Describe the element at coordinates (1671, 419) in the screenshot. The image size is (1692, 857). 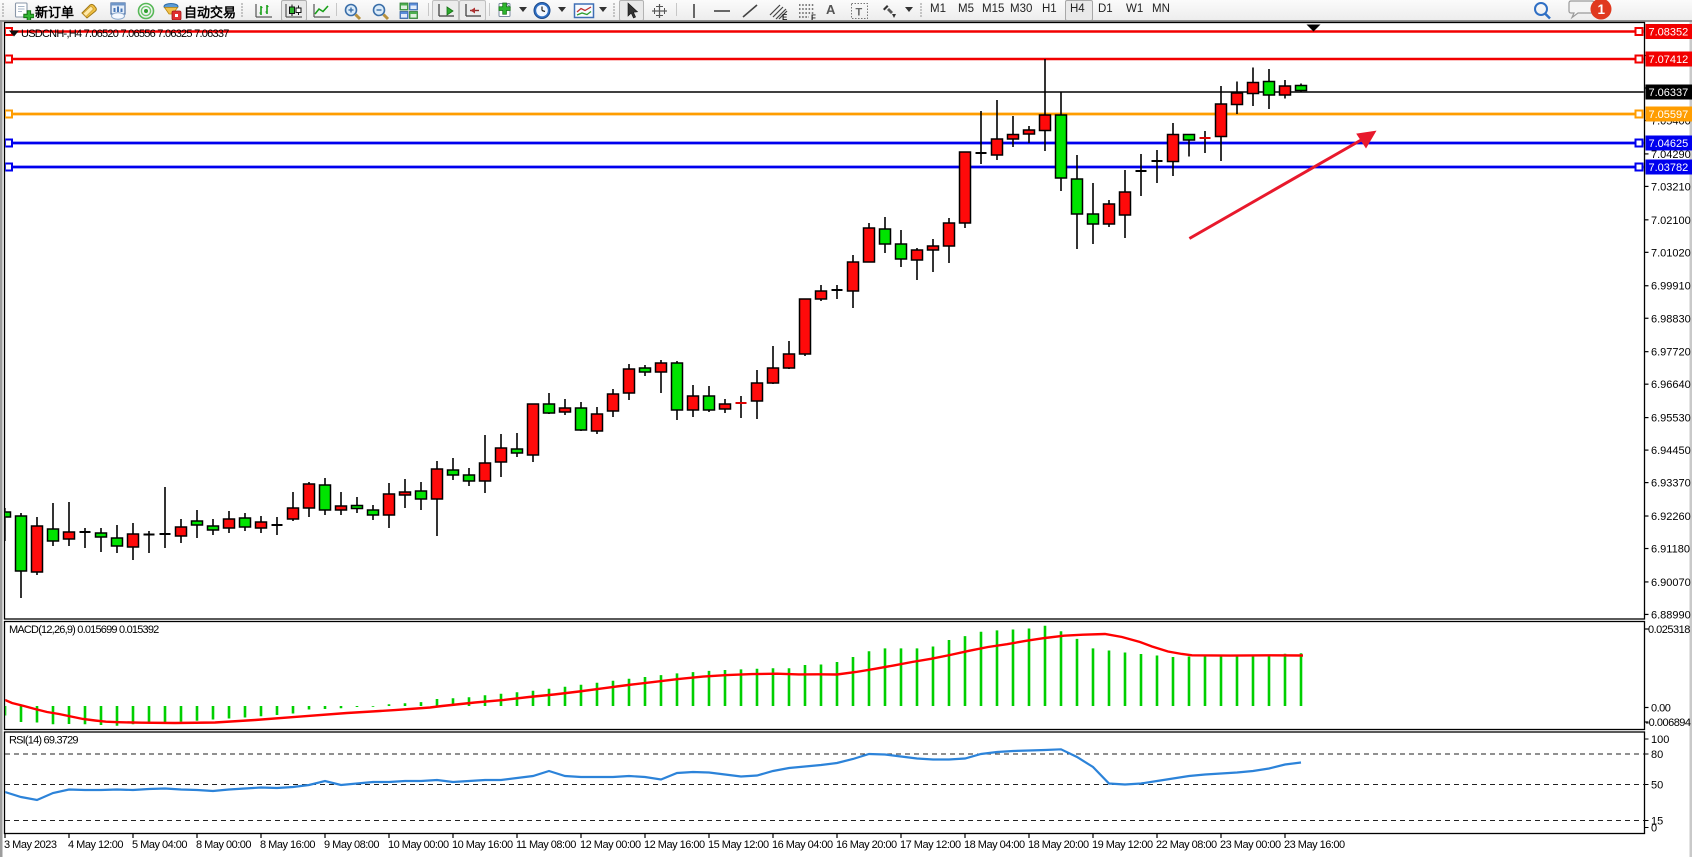
I see `svg-text: 6.95530` at that location.